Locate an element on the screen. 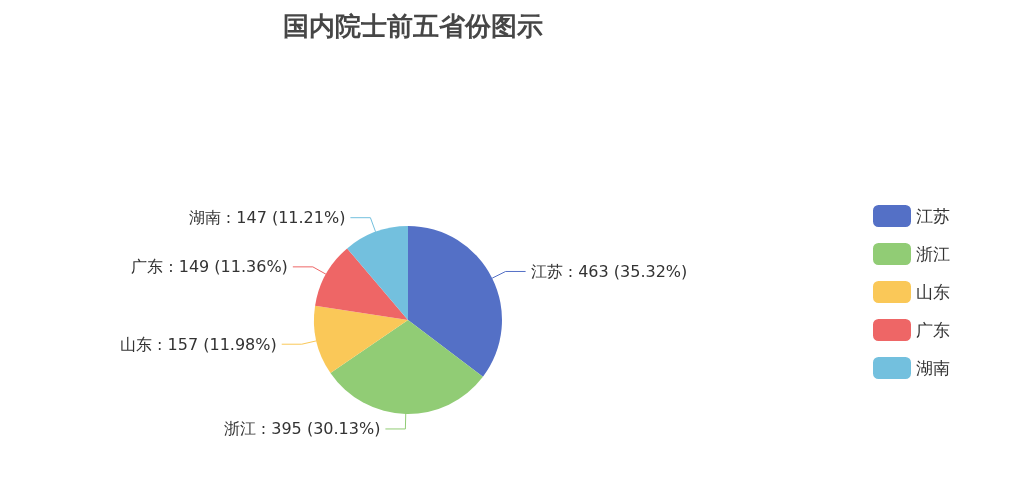 Image resolution: width=1015 pixels, height=478 pixels. category-label: 山东 : 157 (11.98%) is located at coordinates (198, 344).